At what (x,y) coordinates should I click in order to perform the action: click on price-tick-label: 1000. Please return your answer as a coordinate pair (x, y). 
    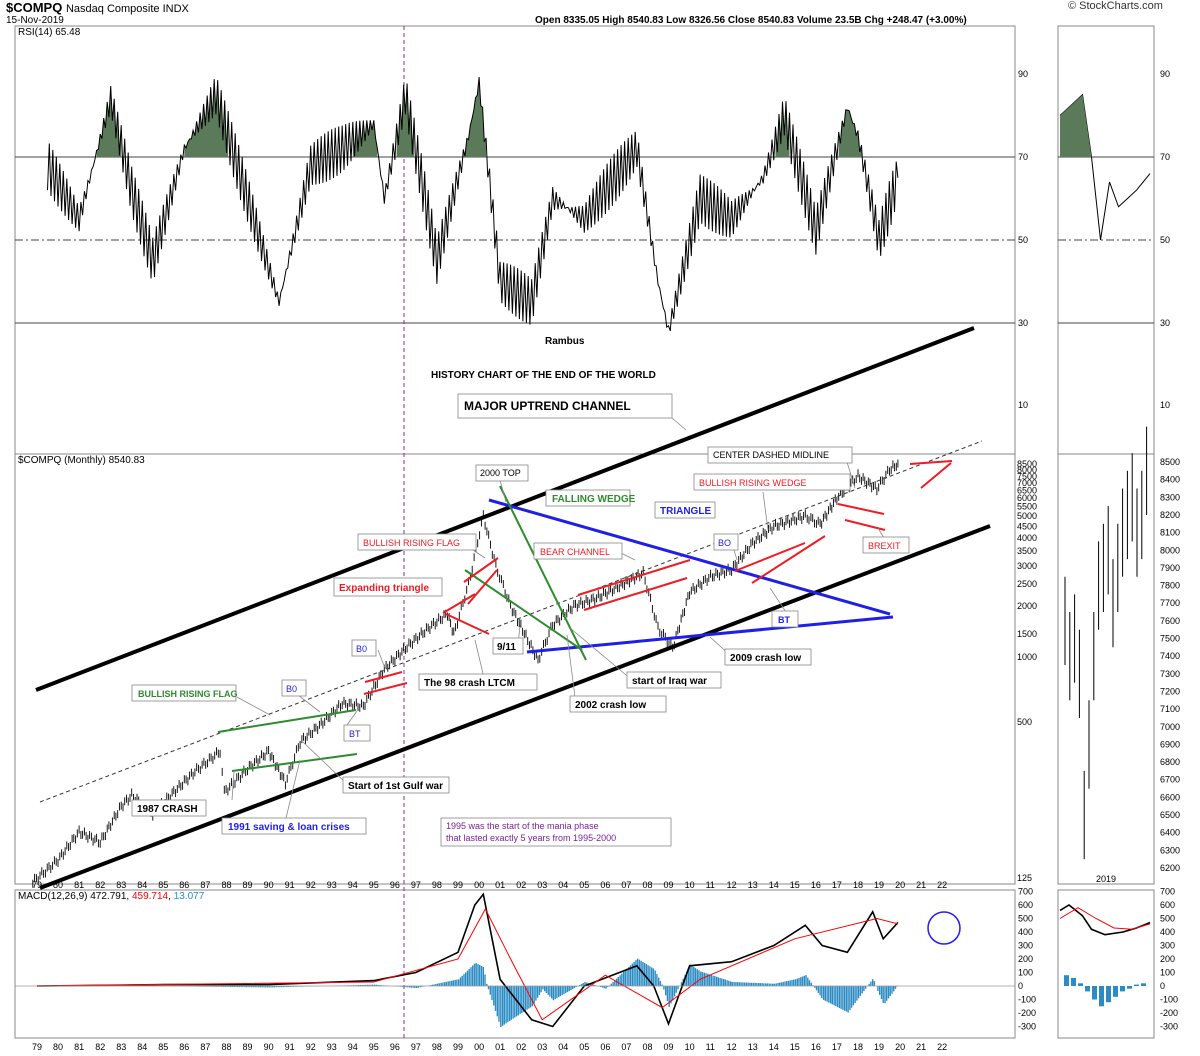
    Looking at the image, I should click on (1027, 657).